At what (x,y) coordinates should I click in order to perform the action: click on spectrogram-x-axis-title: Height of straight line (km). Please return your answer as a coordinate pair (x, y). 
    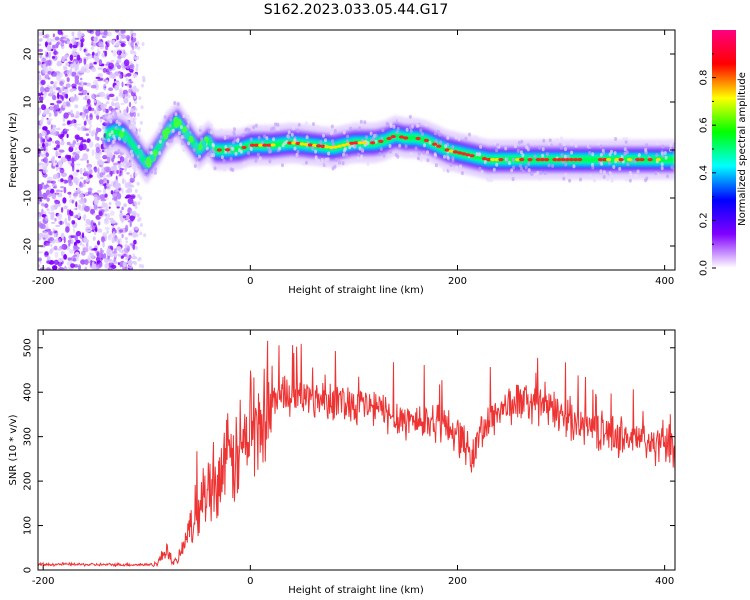
    Looking at the image, I should click on (356, 290).